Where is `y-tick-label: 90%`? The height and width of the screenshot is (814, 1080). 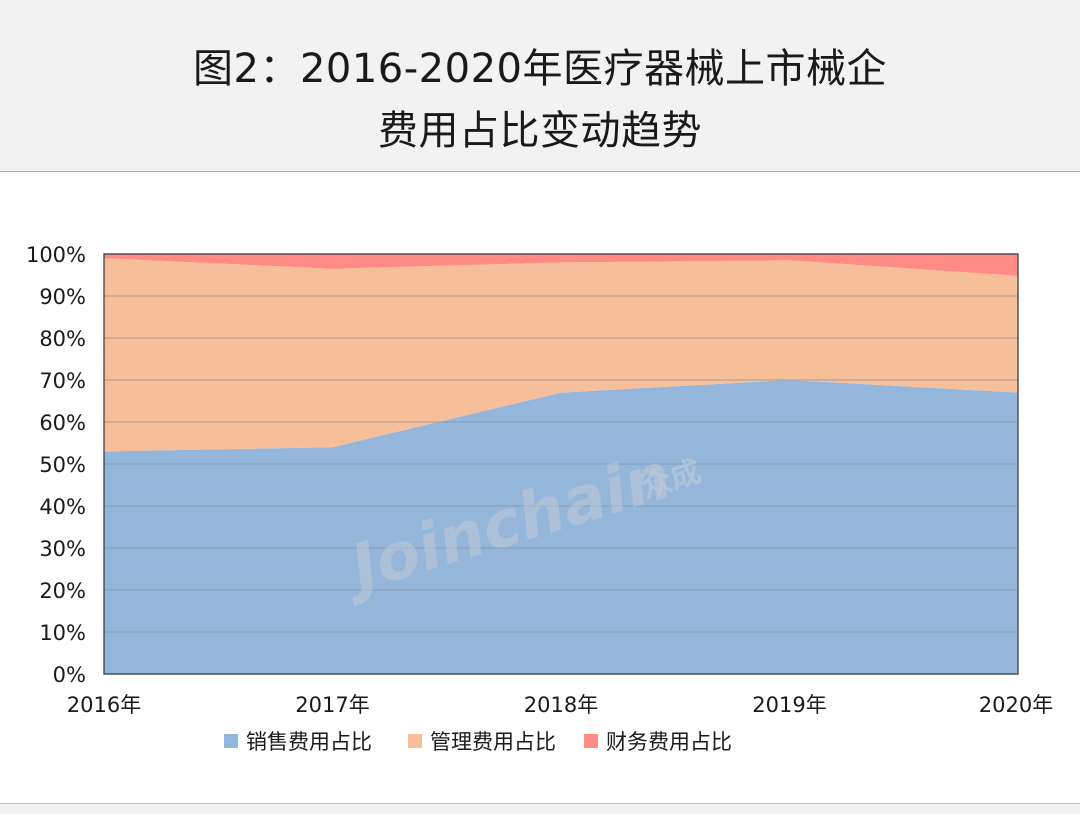 y-tick-label: 90% is located at coordinates (62, 297).